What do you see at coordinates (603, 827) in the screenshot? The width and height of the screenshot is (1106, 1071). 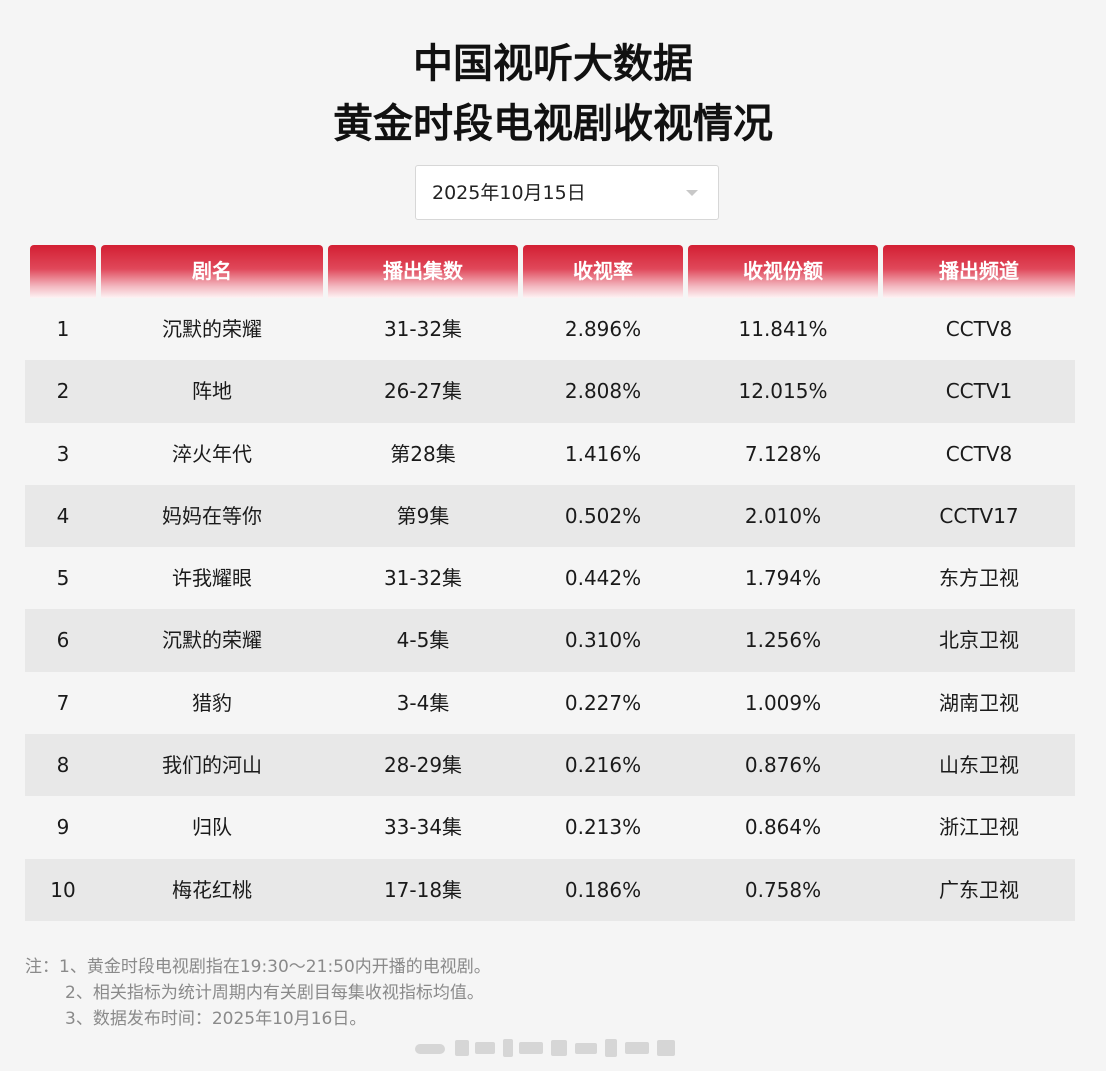 I see `cell-rating: 0.213%` at bounding box center [603, 827].